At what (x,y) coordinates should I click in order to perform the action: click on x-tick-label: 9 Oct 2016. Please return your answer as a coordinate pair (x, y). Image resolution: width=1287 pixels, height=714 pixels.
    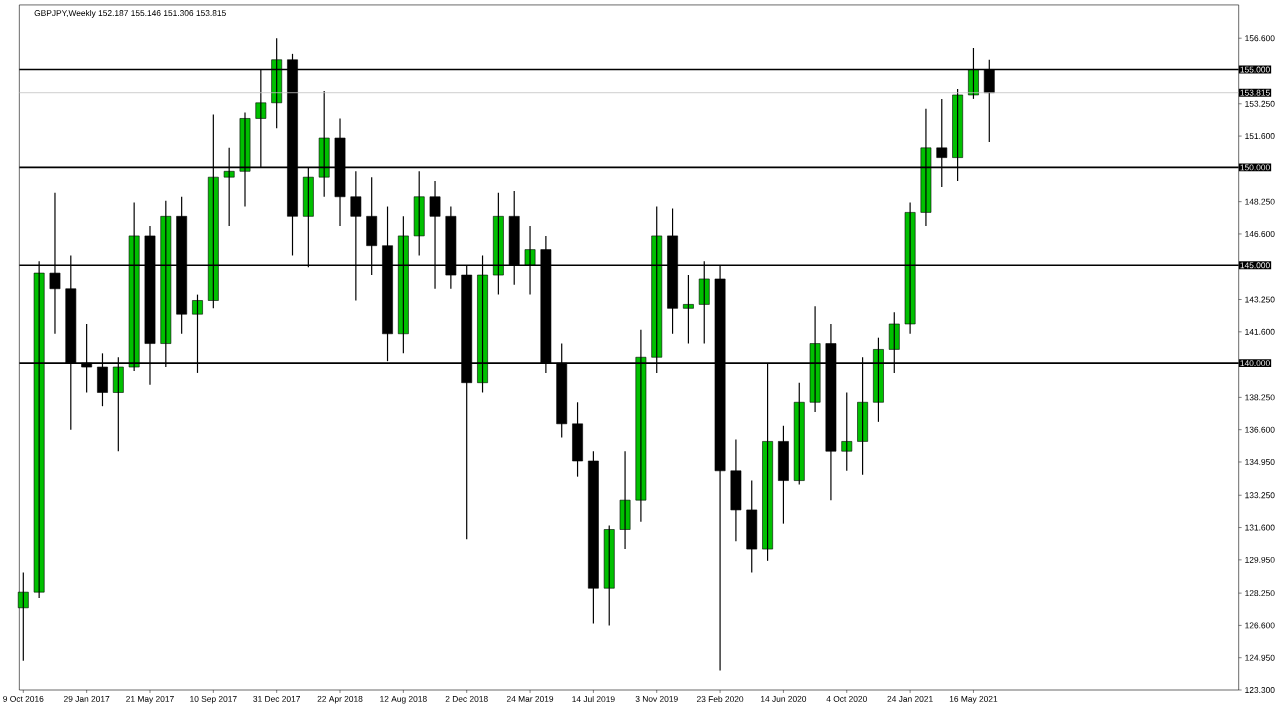
    Looking at the image, I should click on (23, 699).